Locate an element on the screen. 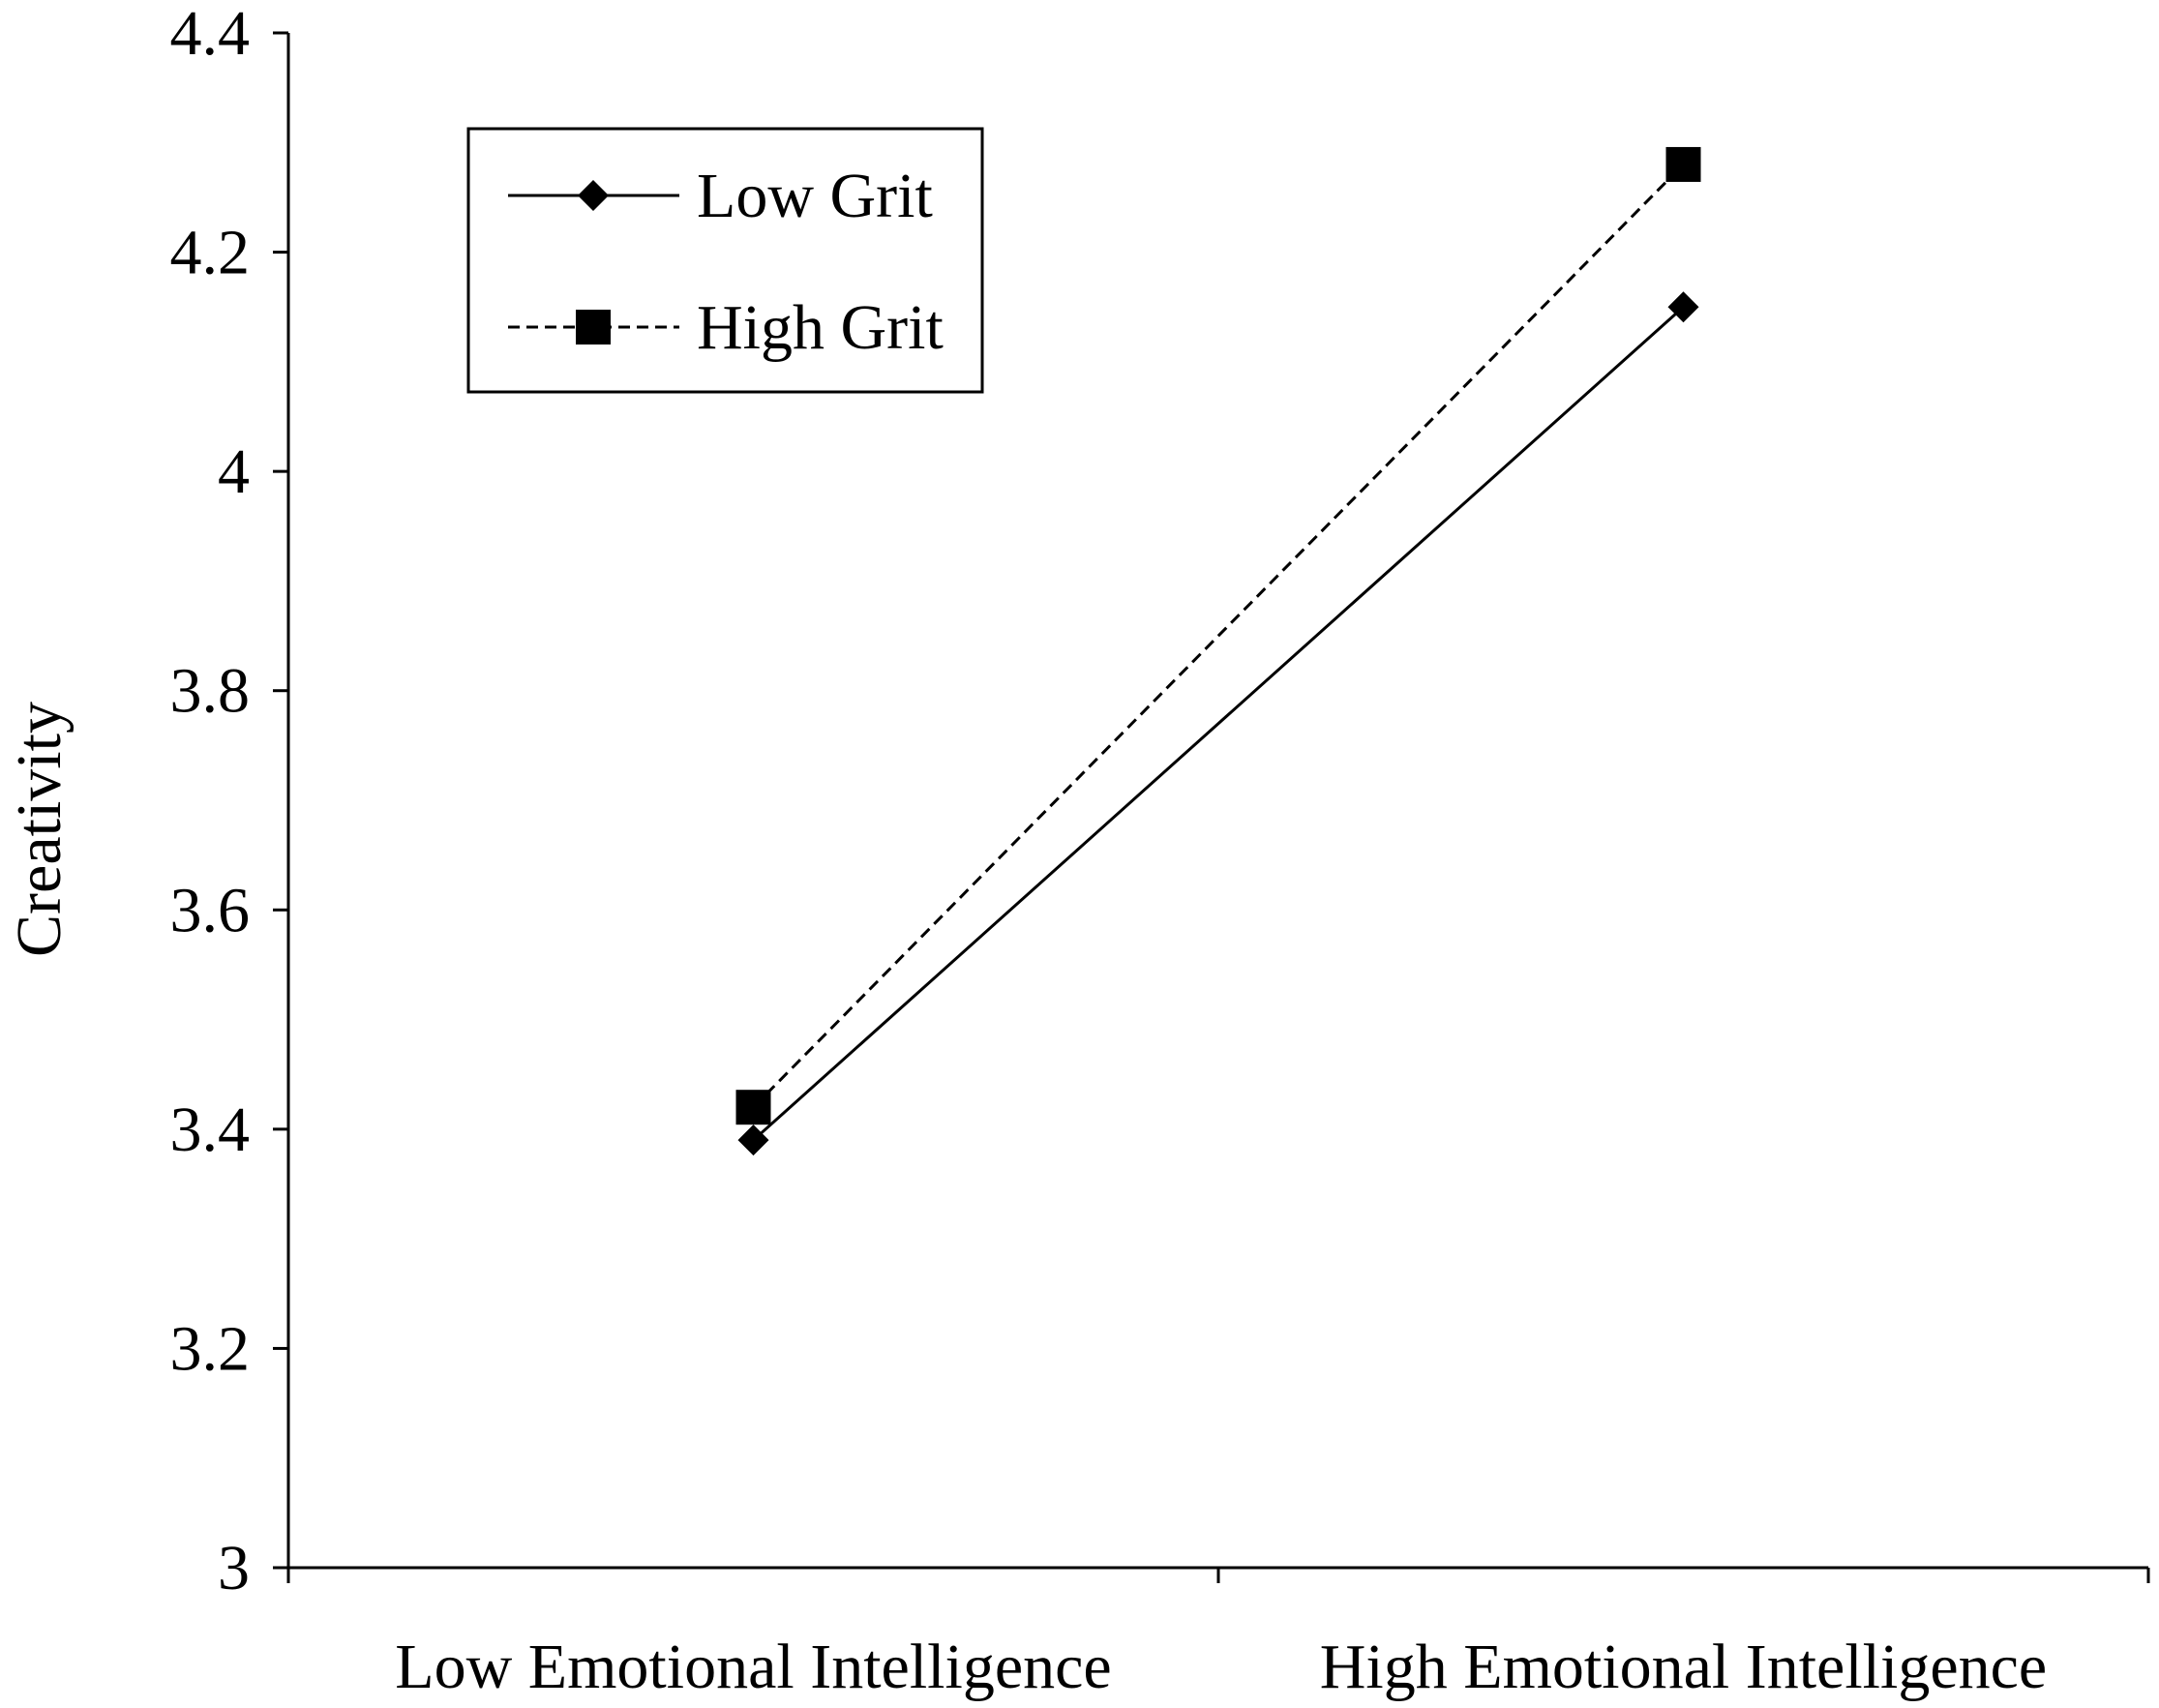 This screenshot has width=2159, height=1708. y-tick-label: 4 is located at coordinates (234, 472).